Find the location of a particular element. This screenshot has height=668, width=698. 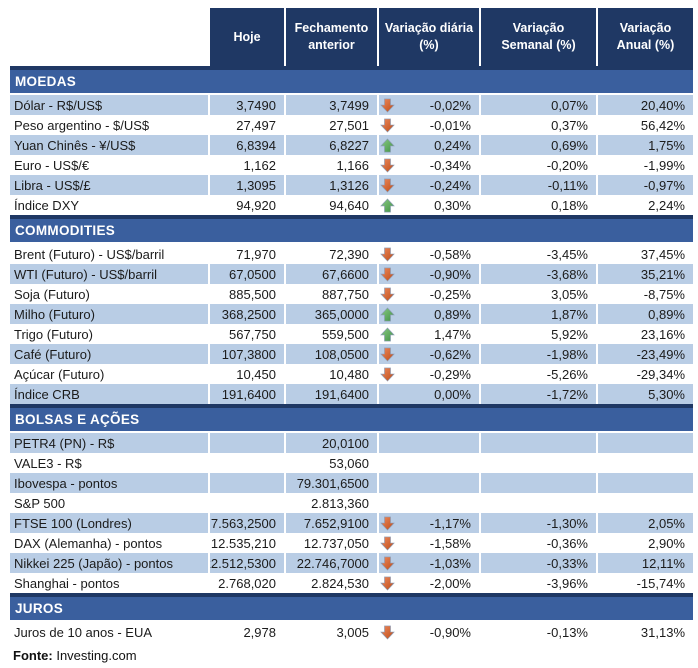

cell-fechamento-anterior: 365,0000 is located at coordinates (330, 314).